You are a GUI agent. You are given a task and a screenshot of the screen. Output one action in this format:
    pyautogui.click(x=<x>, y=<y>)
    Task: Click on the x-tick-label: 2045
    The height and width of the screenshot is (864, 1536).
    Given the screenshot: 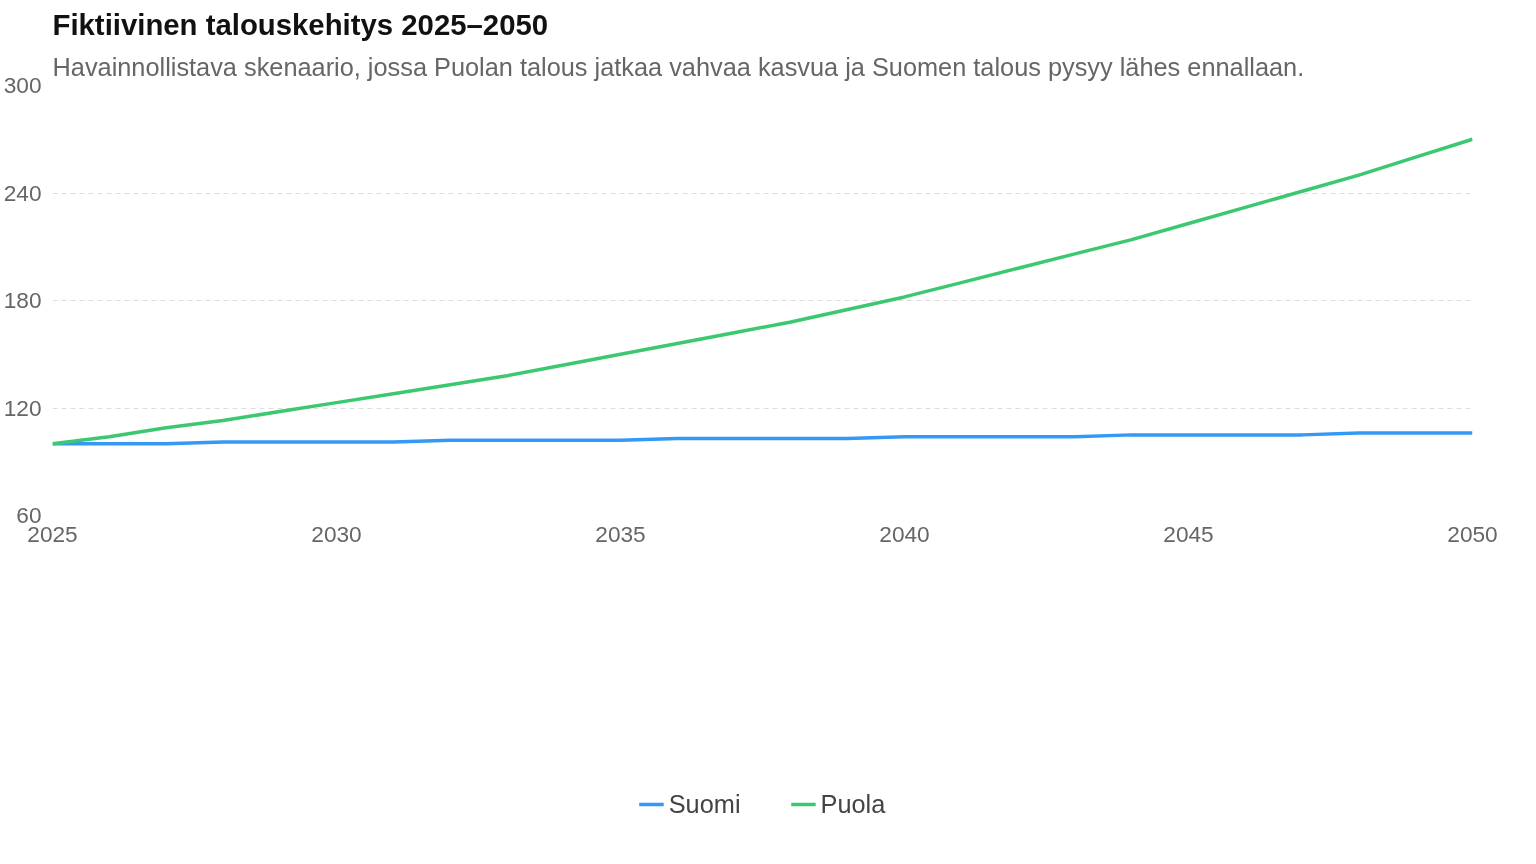 What is the action you would take?
    pyautogui.click(x=1188, y=533)
    